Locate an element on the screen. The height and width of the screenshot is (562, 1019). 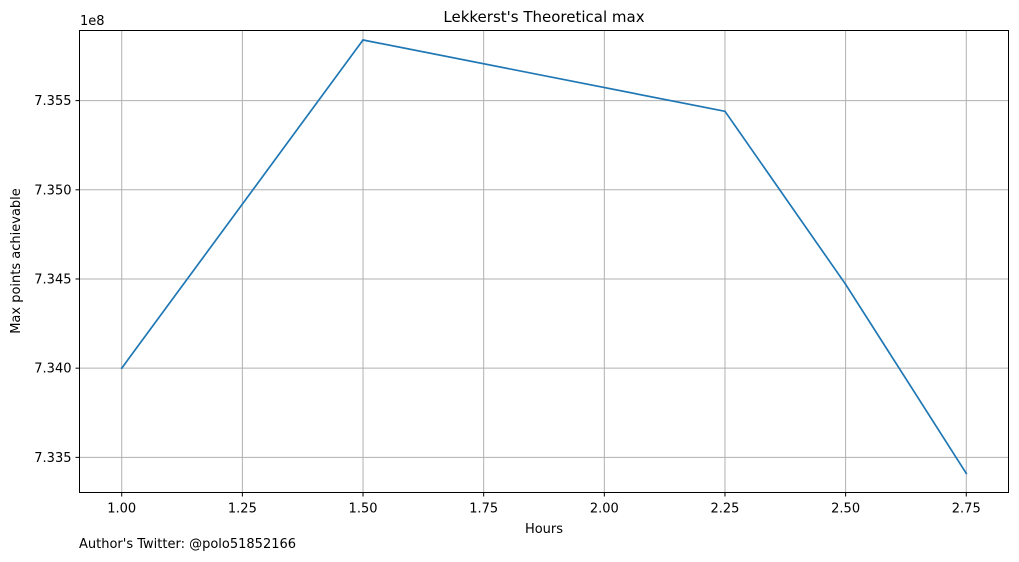
x-tick-label: 2.00 is located at coordinates (604, 509).